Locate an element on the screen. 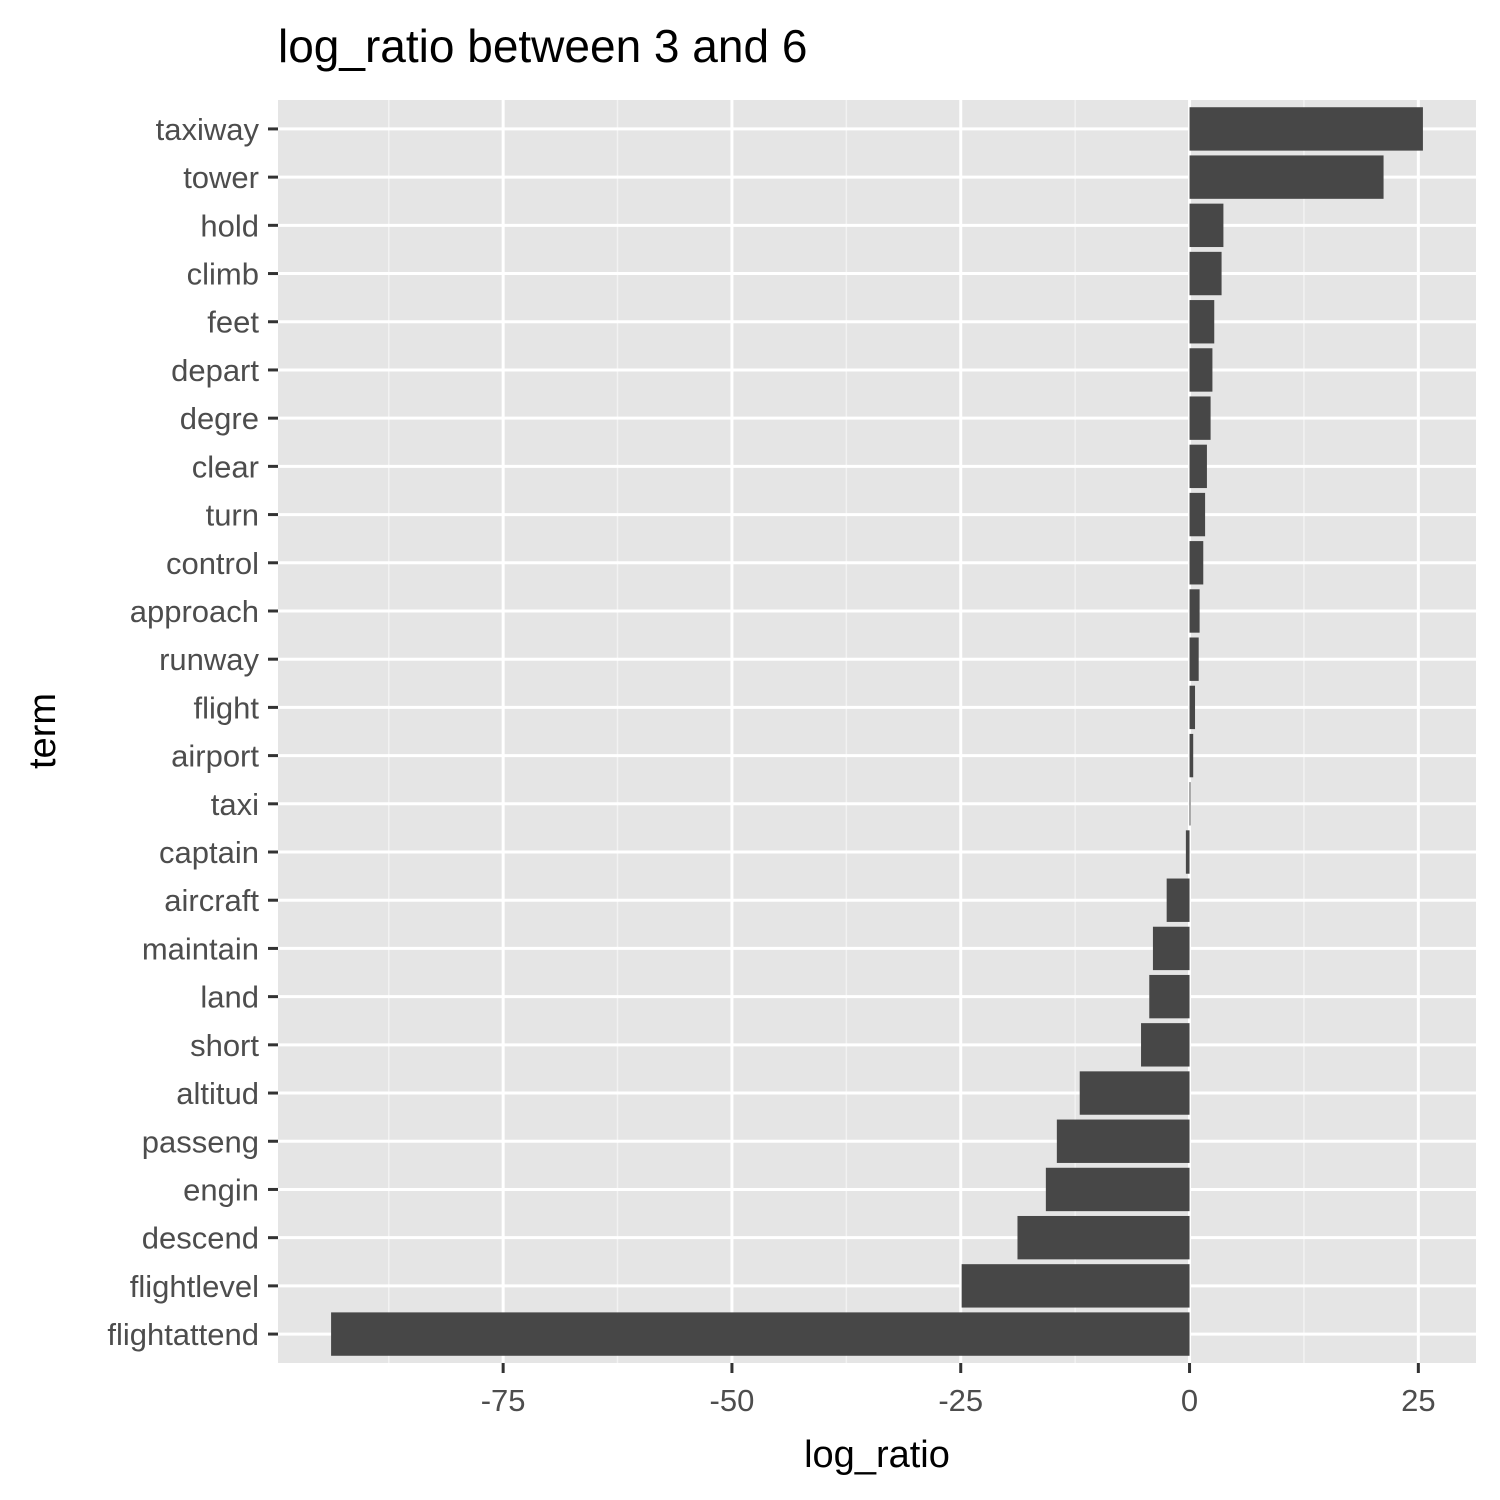 This screenshot has width=1500, height=1500. chart-title: log_ratio between 3 and 6 is located at coordinates (542, 46).